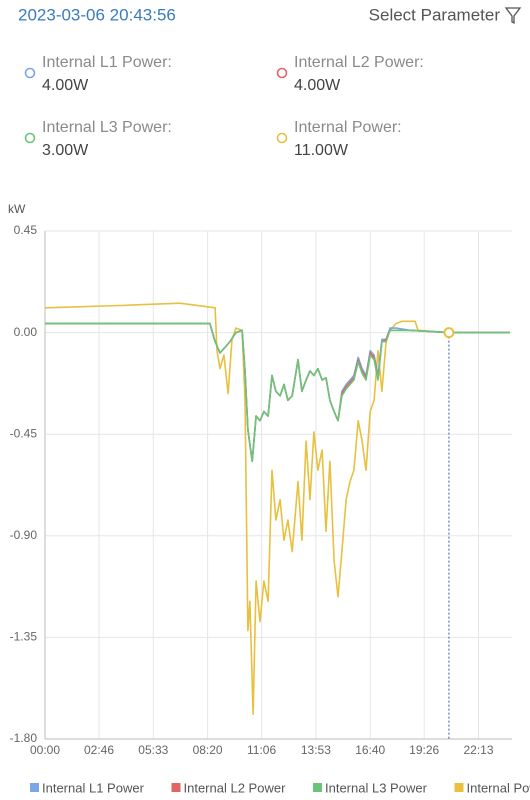 The height and width of the screenshot is (800, 530). What do you see at coordinates (24, 637) in the screenshot?
I see `y-tick-label: -1.35` at bounding box center [24, 637].